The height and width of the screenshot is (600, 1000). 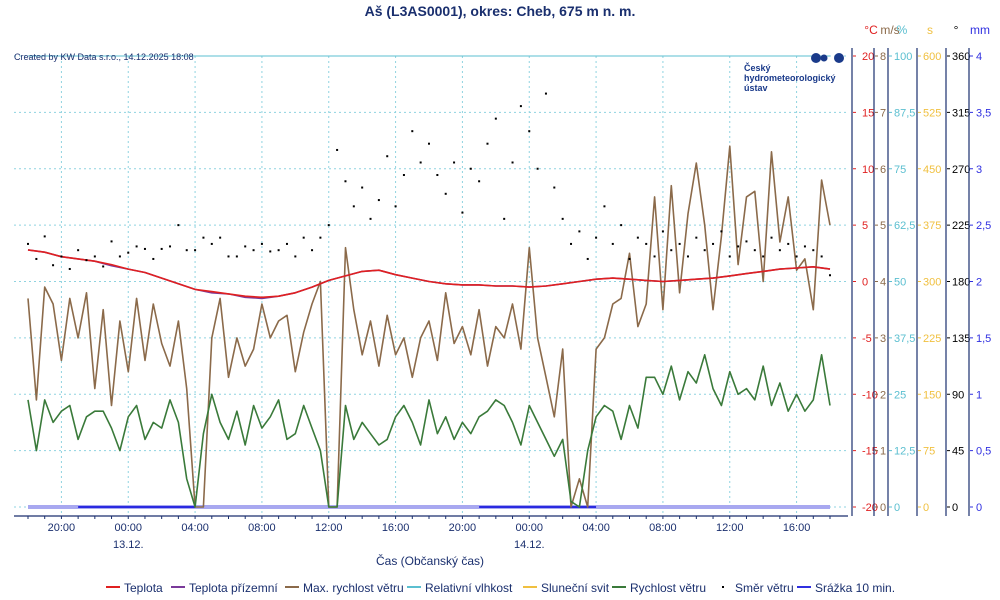 I want to click on y-axis-unit: %, so click(x=902, y=30).